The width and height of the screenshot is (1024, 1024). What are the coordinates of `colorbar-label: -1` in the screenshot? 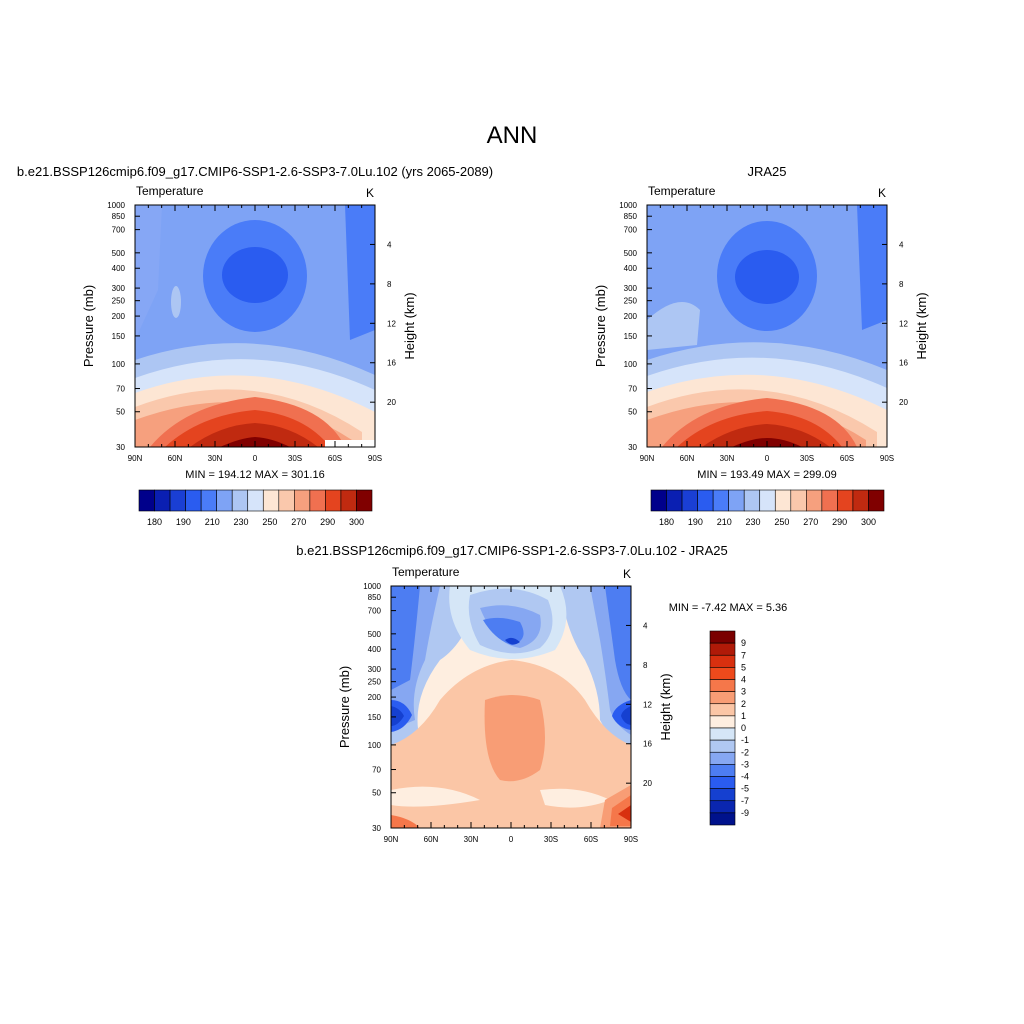 It's located at (745, 740).